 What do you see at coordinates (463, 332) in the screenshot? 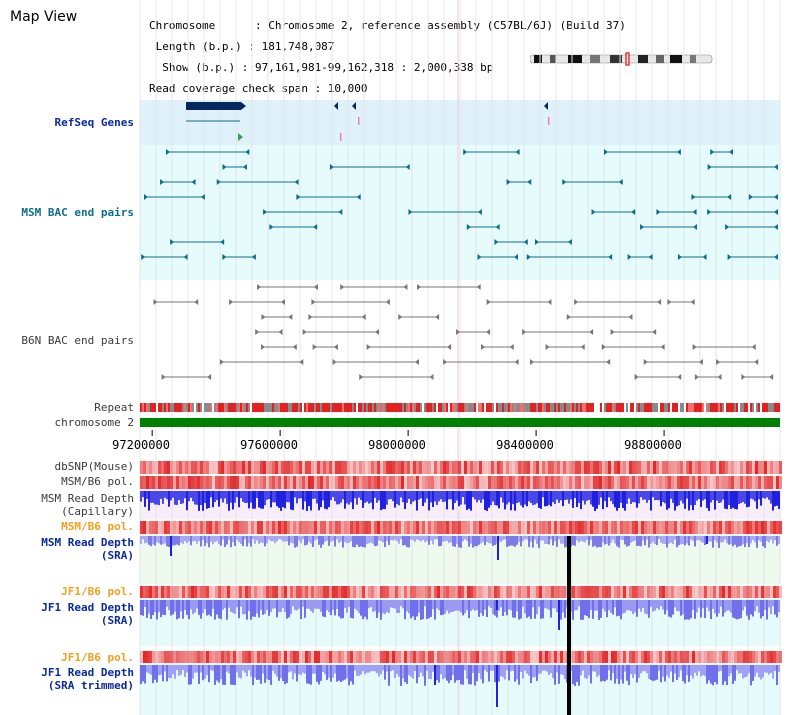
I see `b6n-bac-end-pairs-track` at bounding box center [463, 332].